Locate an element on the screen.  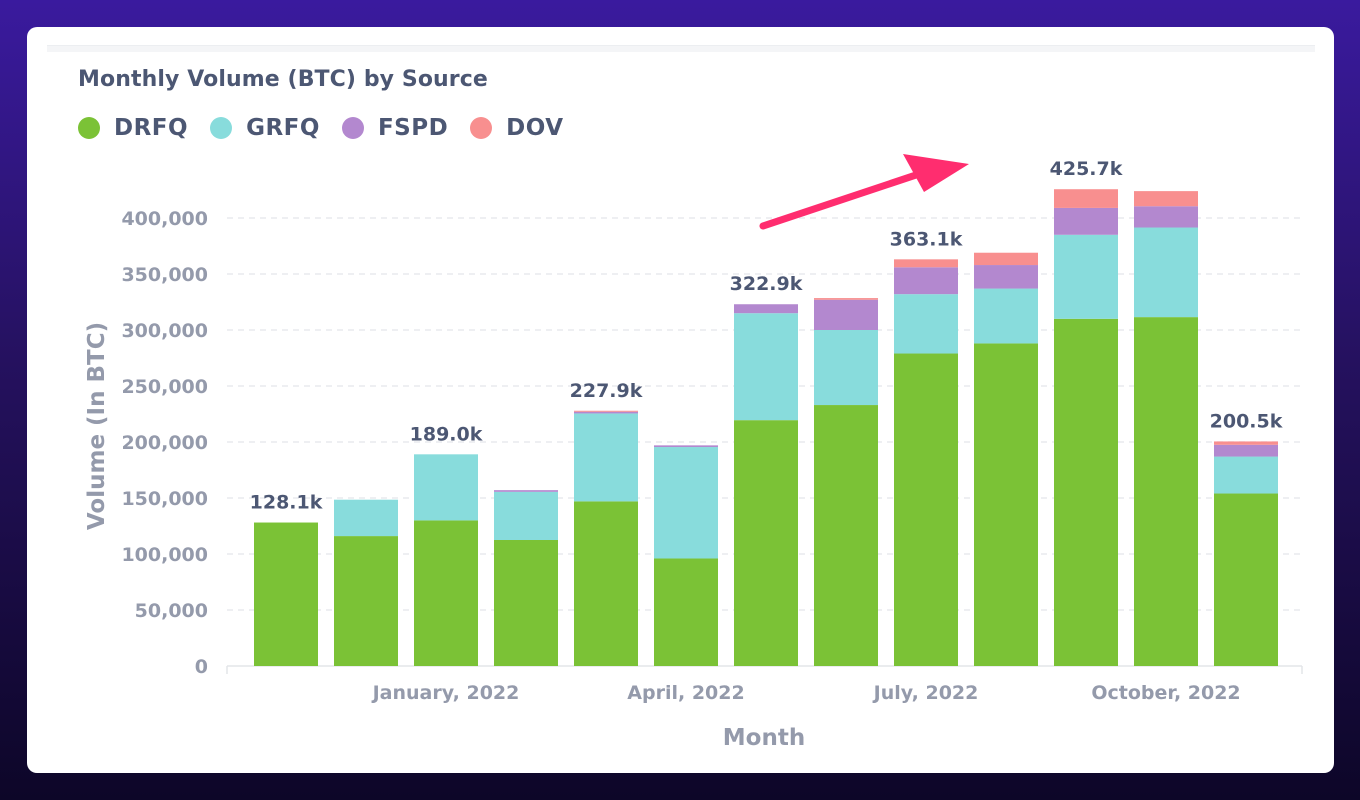
y-axis-title: Volume (In BTC) is located at coordinates (97, 426).